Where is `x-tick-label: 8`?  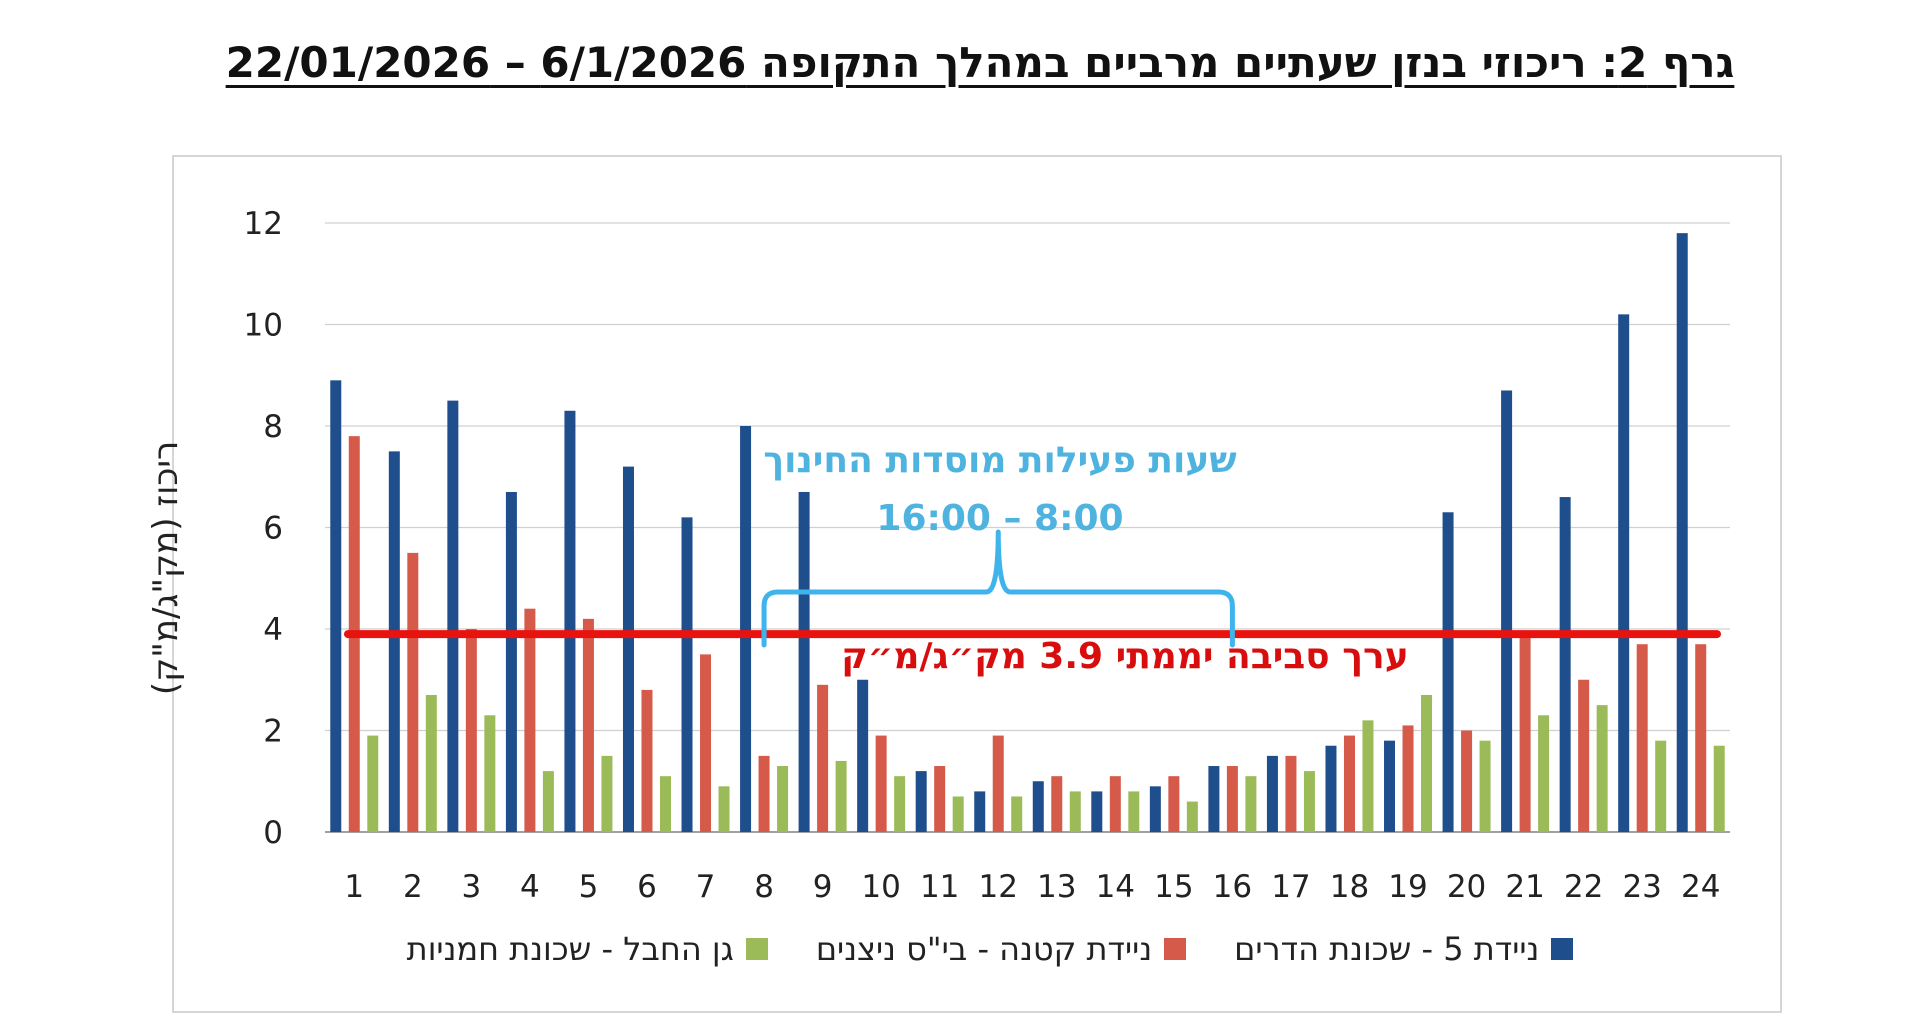
x-tick-label: 8 is located at coordinates (764, 887).